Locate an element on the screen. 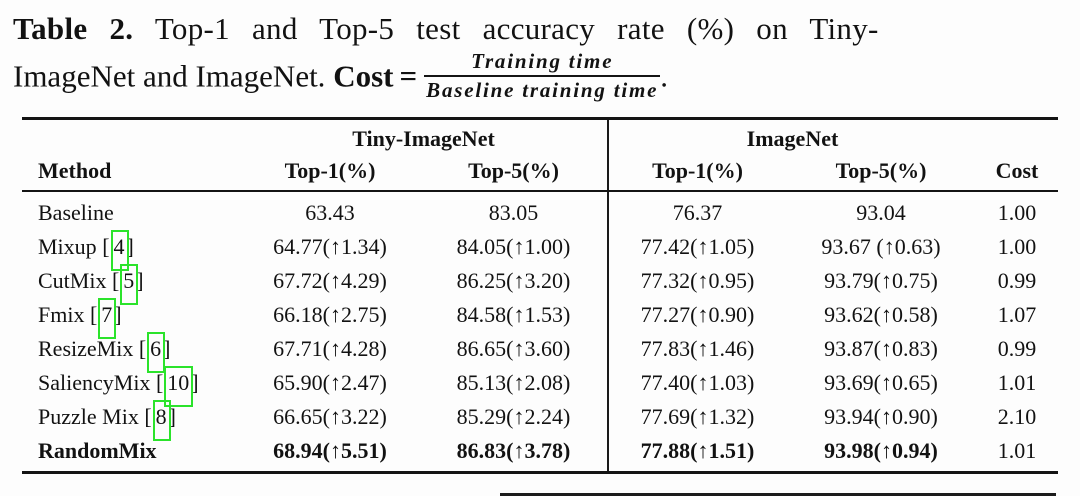  citation-annotation-box: 8 is located at coordinates (161, 421).